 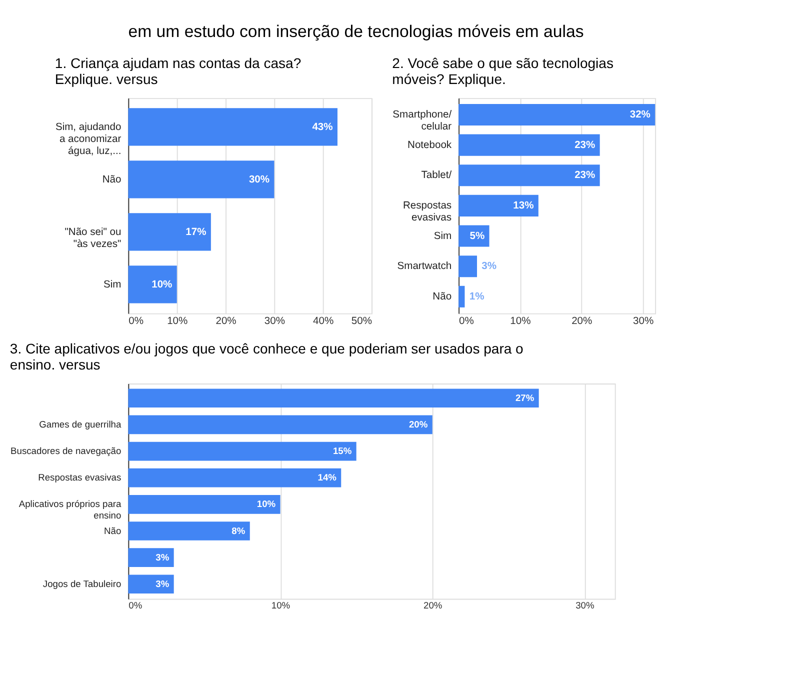 I want to click on chart-title: 2. Você sabe o que são tecnologias móveis? Explique., so click(x=503, y=71).